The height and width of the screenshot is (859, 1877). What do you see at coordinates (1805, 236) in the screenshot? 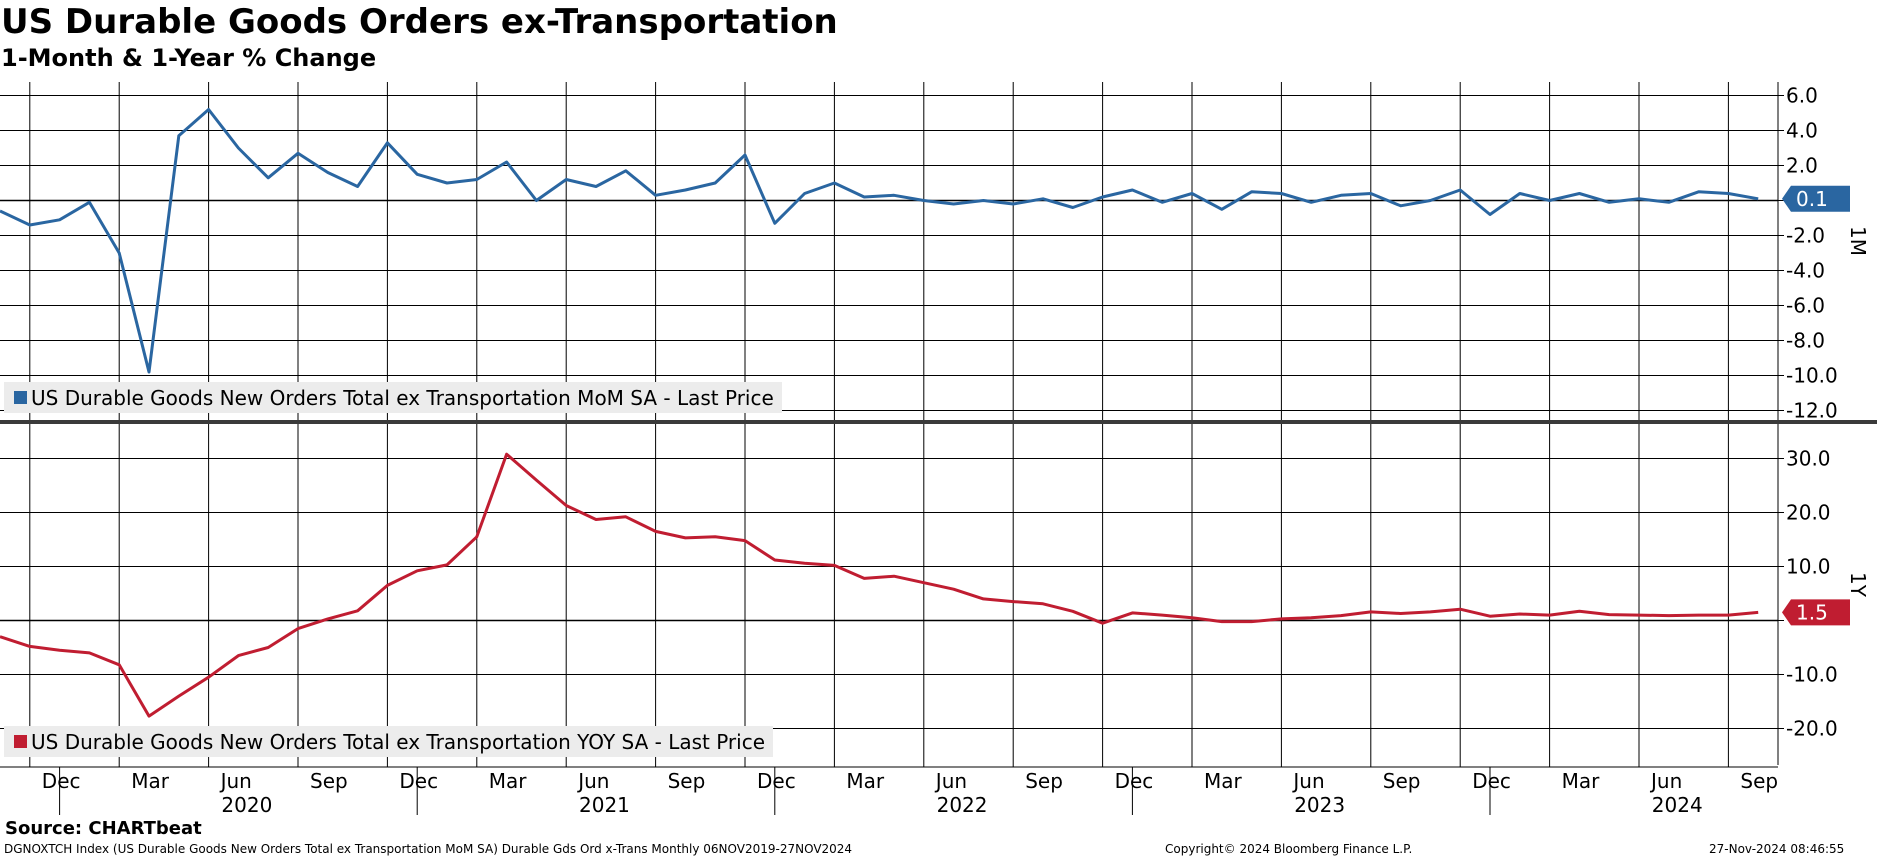
I see `mom-y-tick-label: -2.0` at bounding box center [1805, 236].